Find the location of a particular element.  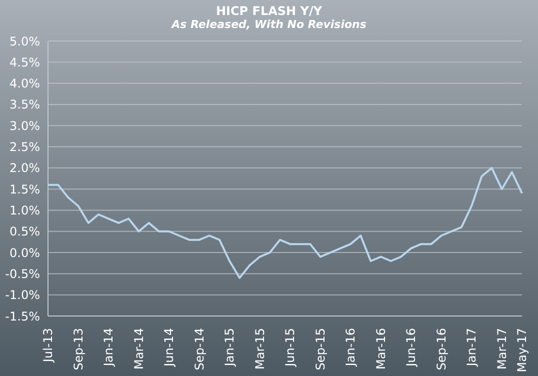

x-tick-label: Mar-15 is located at coordinates (259, 349).